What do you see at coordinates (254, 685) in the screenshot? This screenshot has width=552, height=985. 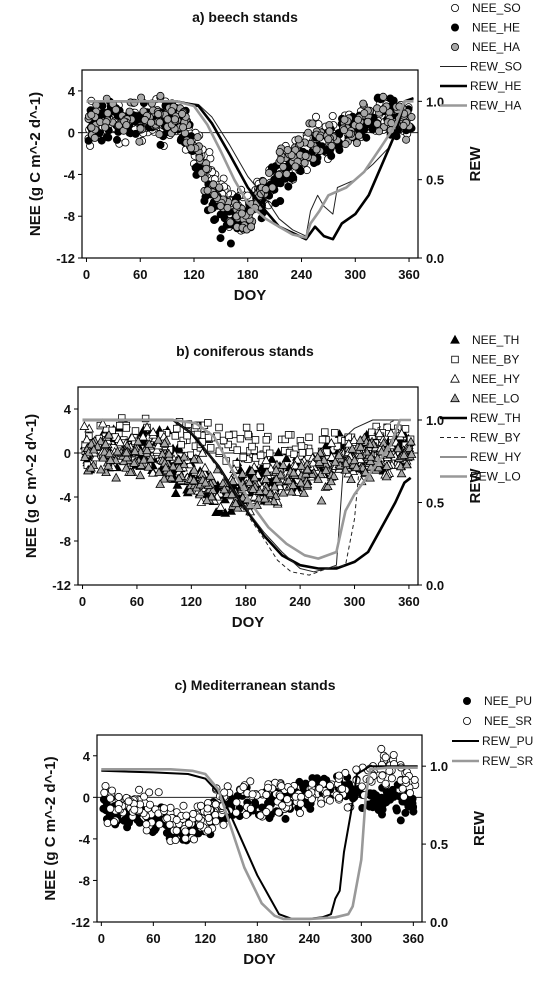 I see `panel-title: c) Mediterranean stands` at bounding box center [254, 685].